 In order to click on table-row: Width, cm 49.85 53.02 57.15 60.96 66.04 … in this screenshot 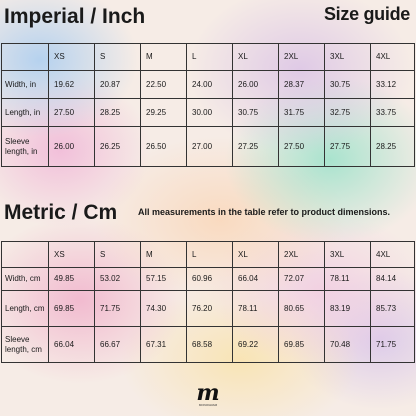, I will do `click(208, 279)`.